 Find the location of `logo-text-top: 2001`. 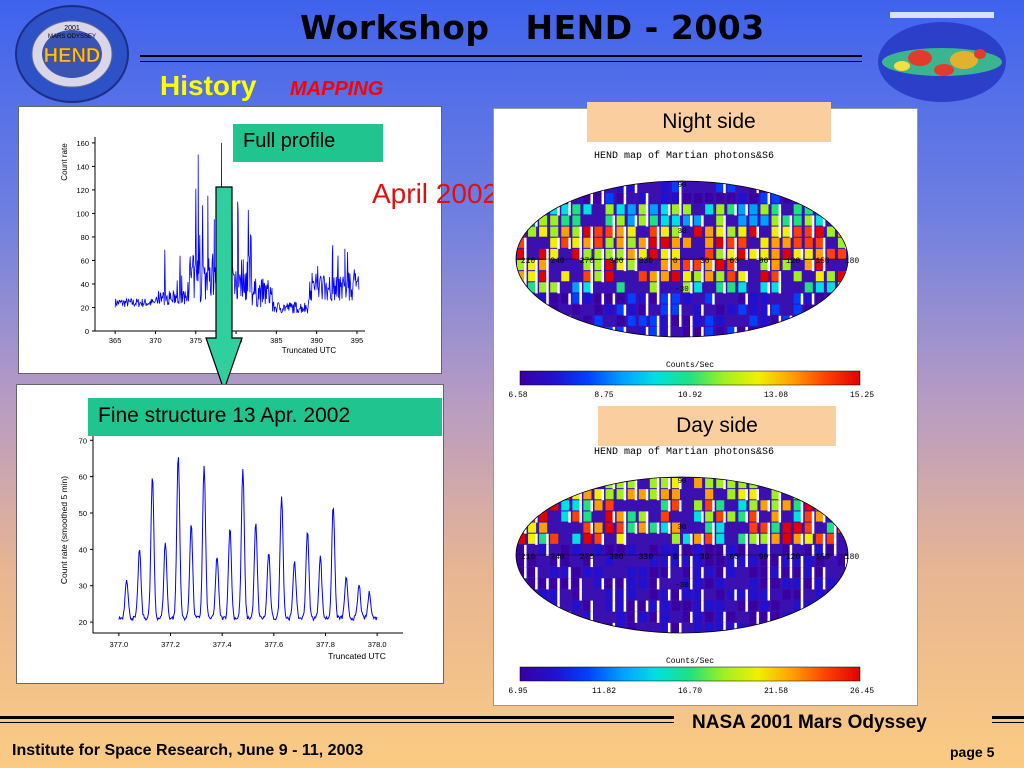

logo-text-top: 2001 is located at coordinates (72, 28).